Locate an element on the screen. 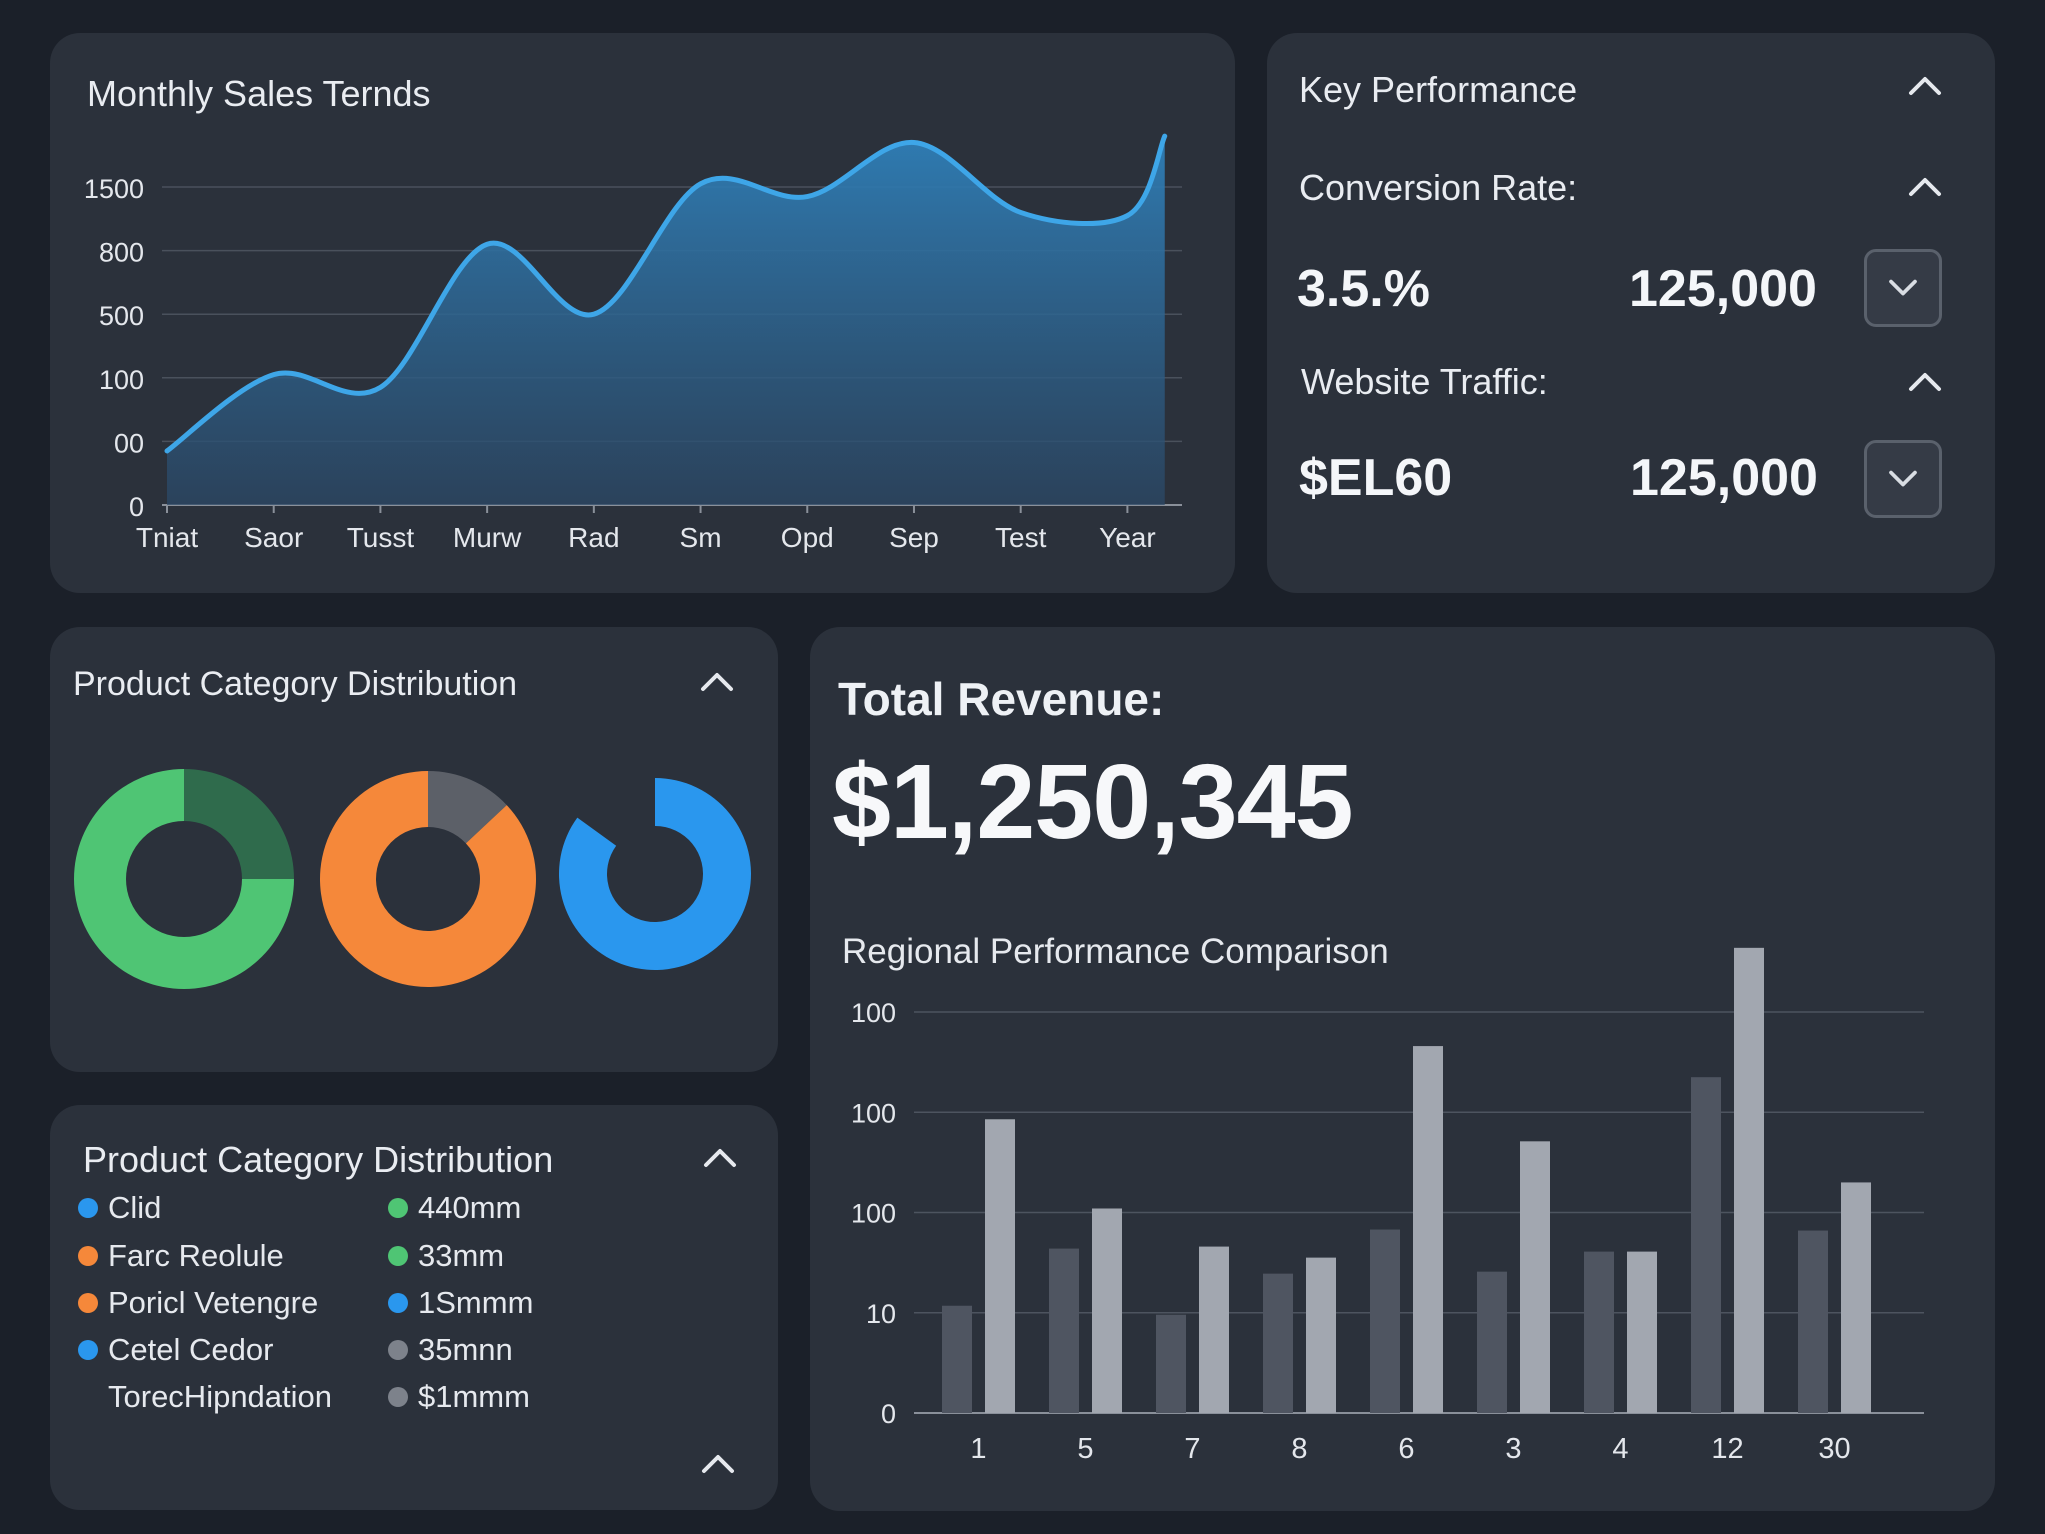 Image resolution: width=2045 pixels, height=1534 pixels. legend-label: 33mm is located at coordinates (461, 1255).